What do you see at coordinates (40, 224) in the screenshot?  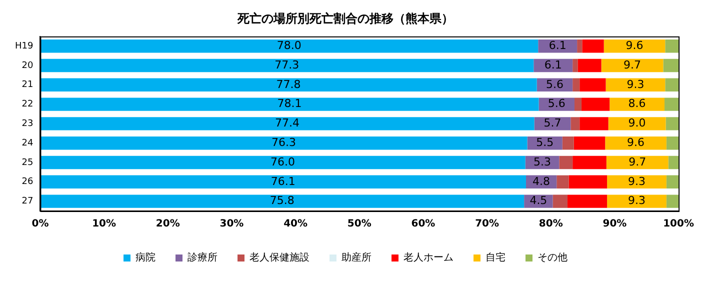 I see `x-tick-label: 0%` at bounding box center [40, 224].